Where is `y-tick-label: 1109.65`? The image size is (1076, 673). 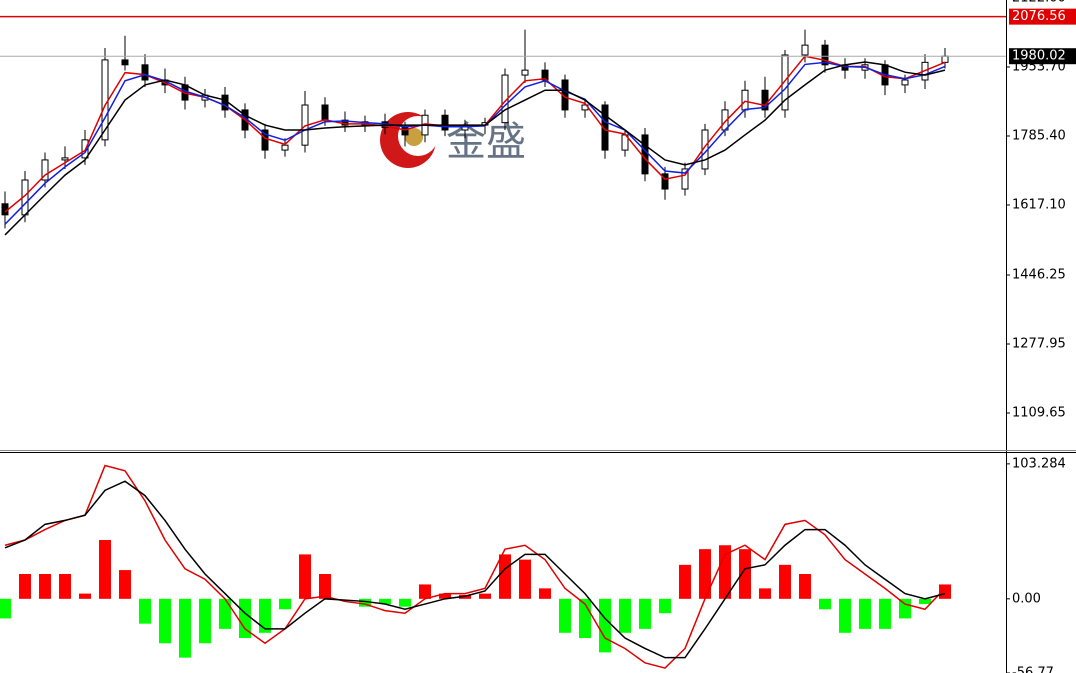
y-tick-label: 1109.65 is located at coordinates (1039, 413).